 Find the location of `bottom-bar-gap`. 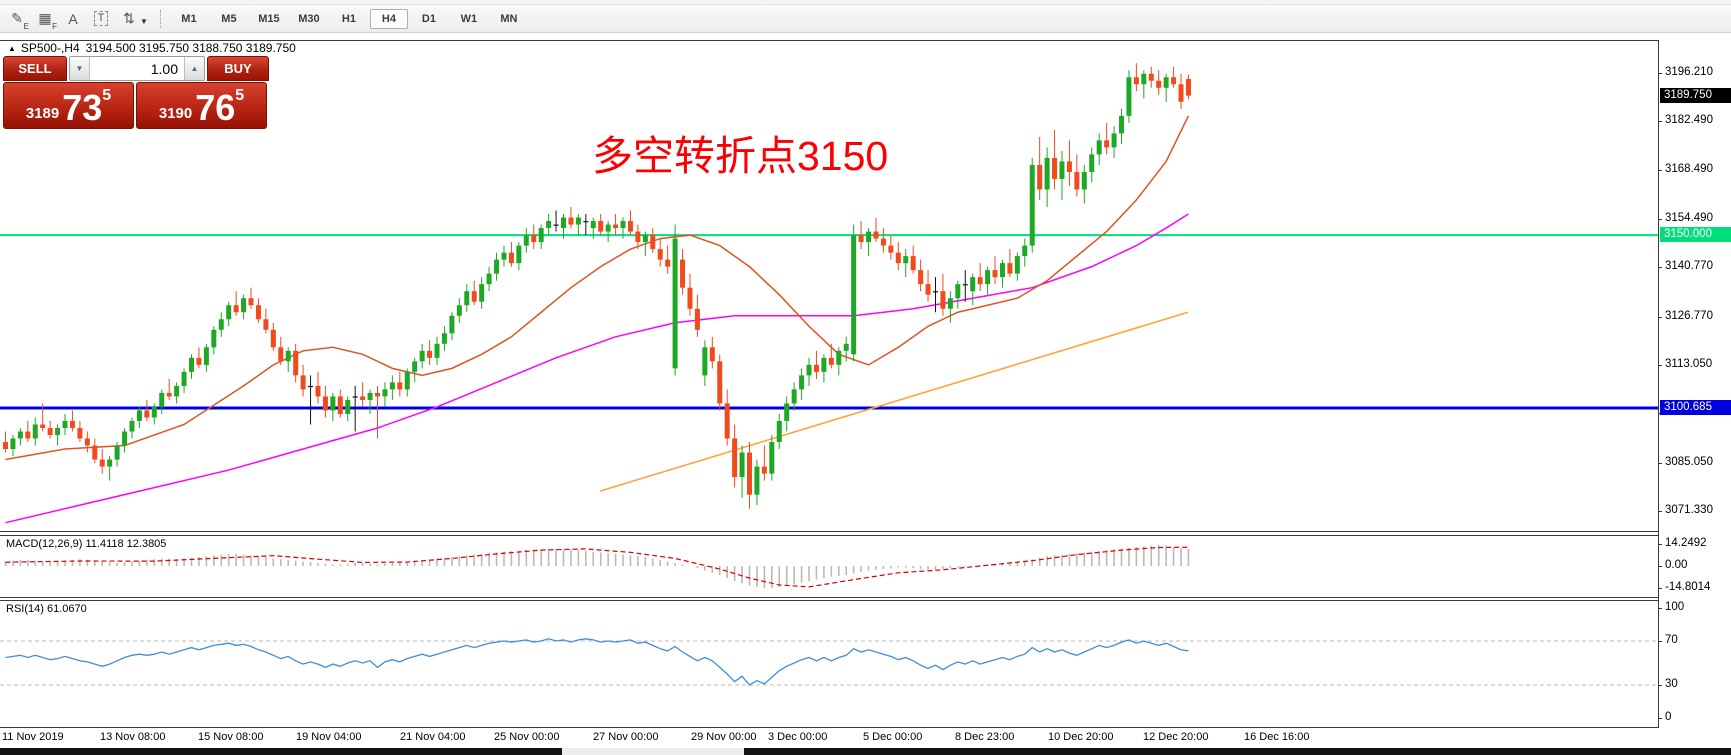

bottom-bar-gap is located at coordinates (653, 751).